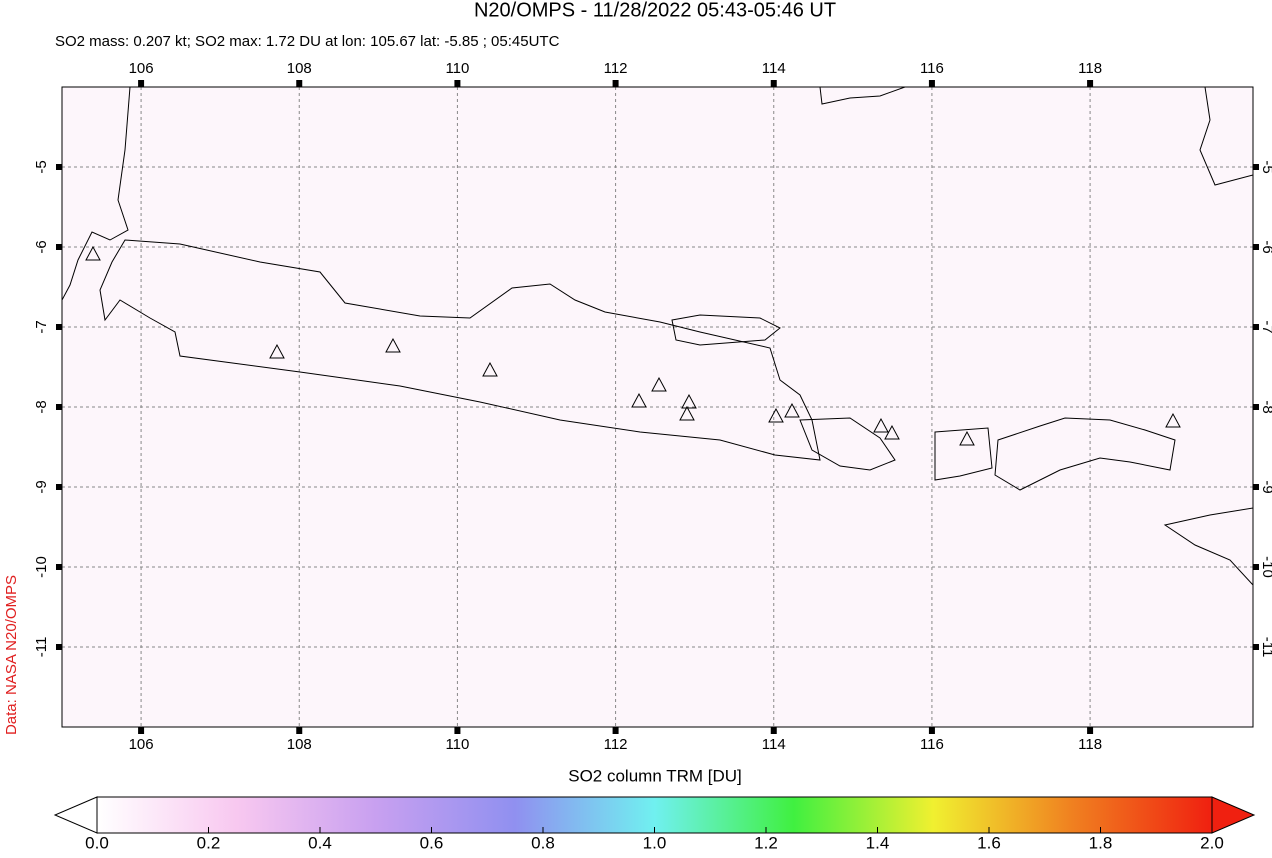 Image resolution: width=1272 pixels, height=858 pixels. I want to click on y-tick-label-right: -8, so click(1265, 406).